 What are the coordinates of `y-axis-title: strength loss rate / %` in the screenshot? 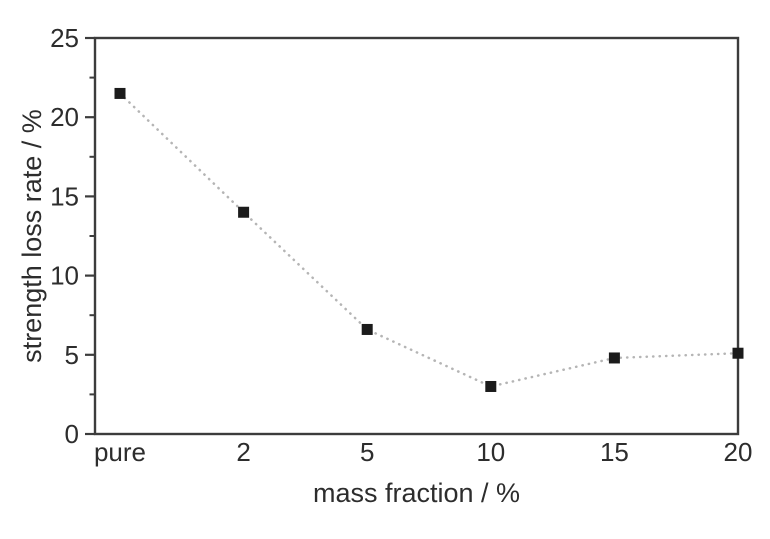 It's located at (32, 236).